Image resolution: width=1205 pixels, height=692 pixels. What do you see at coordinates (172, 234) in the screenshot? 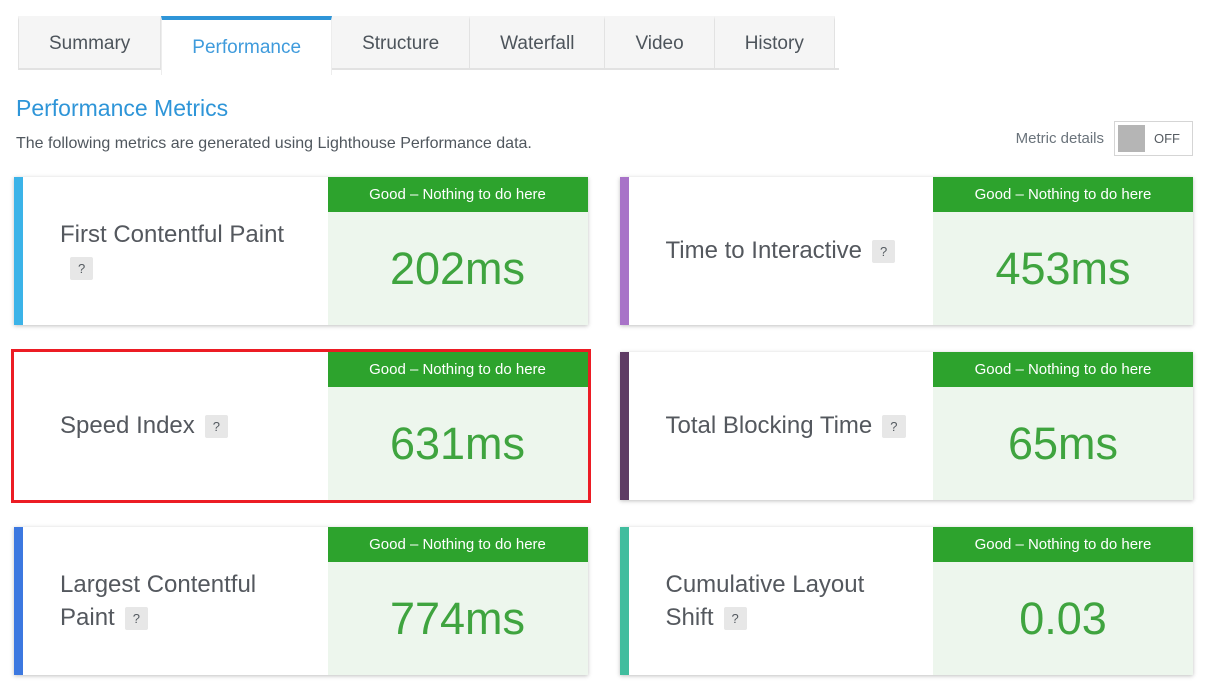
I see `metric-title-text: First Contentful Paint` at bounding box center [172, 234].